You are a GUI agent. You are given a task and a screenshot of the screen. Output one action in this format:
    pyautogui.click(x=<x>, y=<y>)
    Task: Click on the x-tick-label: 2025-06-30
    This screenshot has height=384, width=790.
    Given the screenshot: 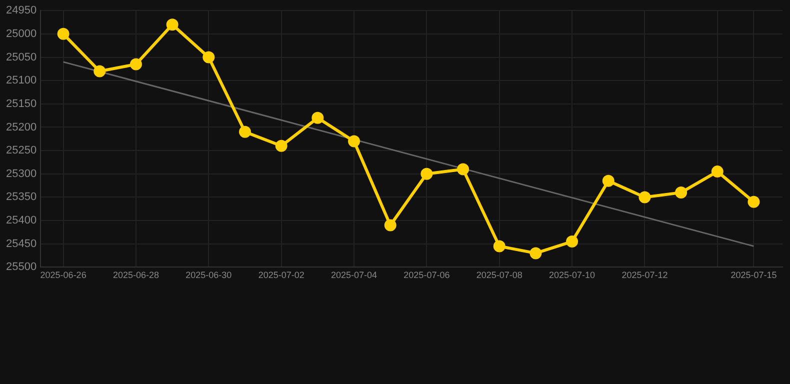 What is the action you would take?
    pyautogui.click(x=209, y=275)
    